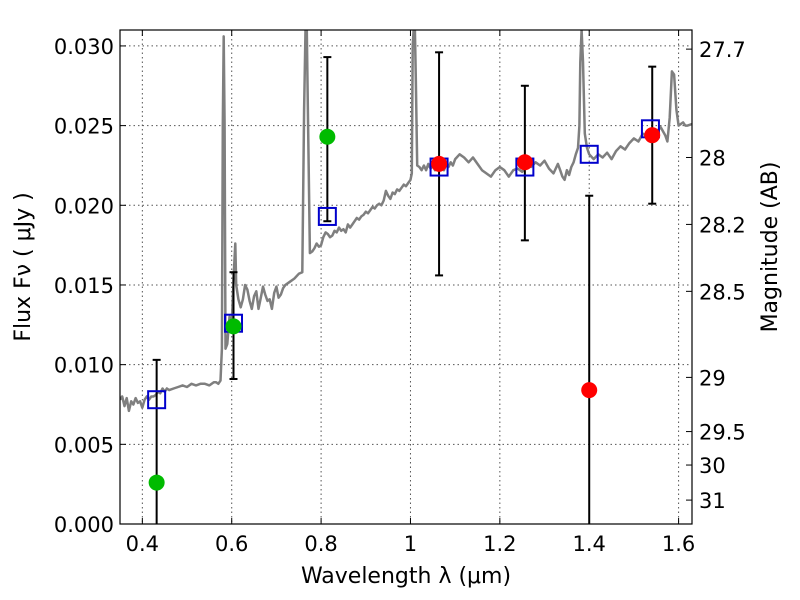 This screenshot has height=600, width=800. I want to click on y-axis-title: Flux Fν ( μJy ), so click(23, 266).